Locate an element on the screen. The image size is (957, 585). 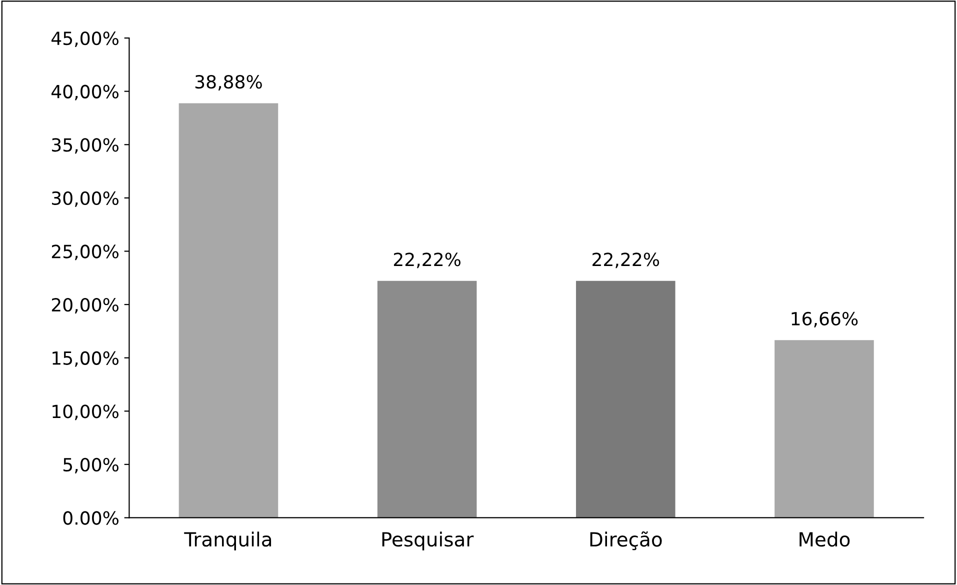
x-tick-label: Tranquila is located at coordinates (228, 541).